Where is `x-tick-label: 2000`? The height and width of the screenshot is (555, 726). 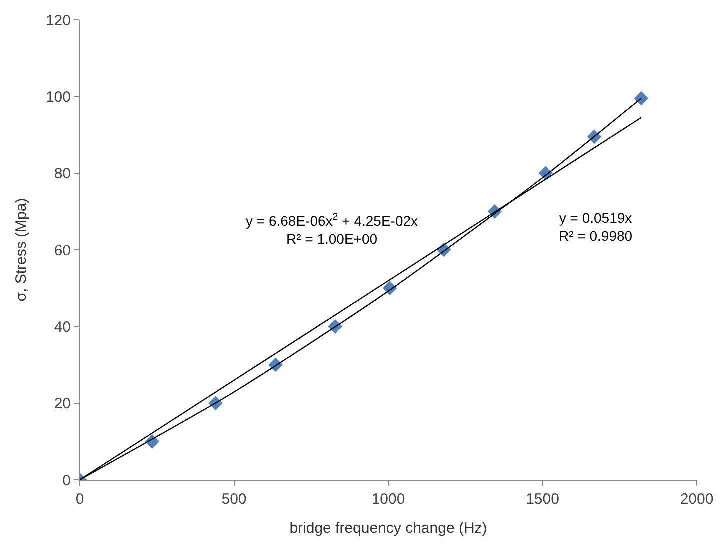 x-tick-label: 2000 is located at coordinates (697, 499).